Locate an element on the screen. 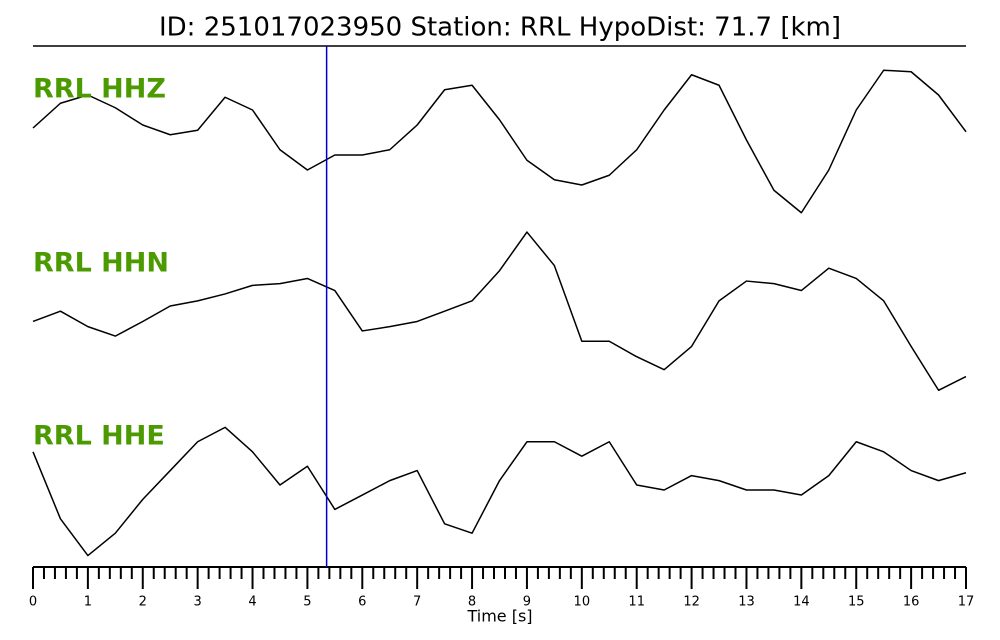  x-tick-label: 8 is located at coordinates (472, 602).